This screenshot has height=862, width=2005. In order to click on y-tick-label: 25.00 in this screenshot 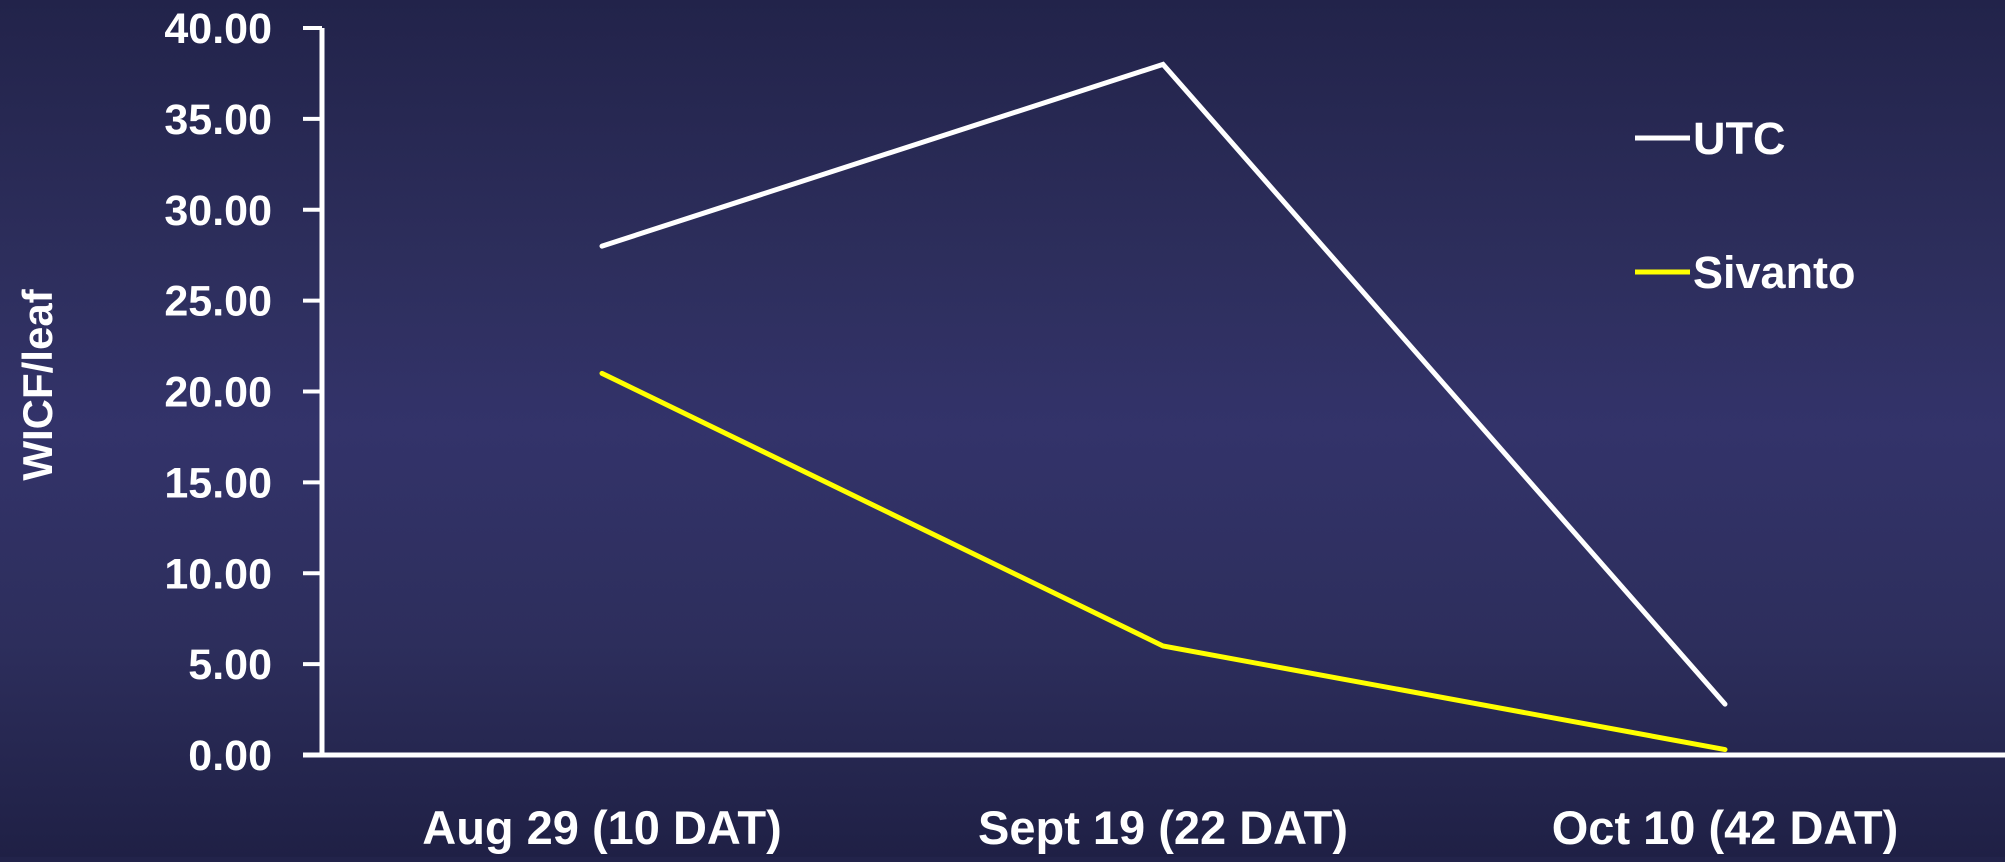, I will do `click(218, 302)`.